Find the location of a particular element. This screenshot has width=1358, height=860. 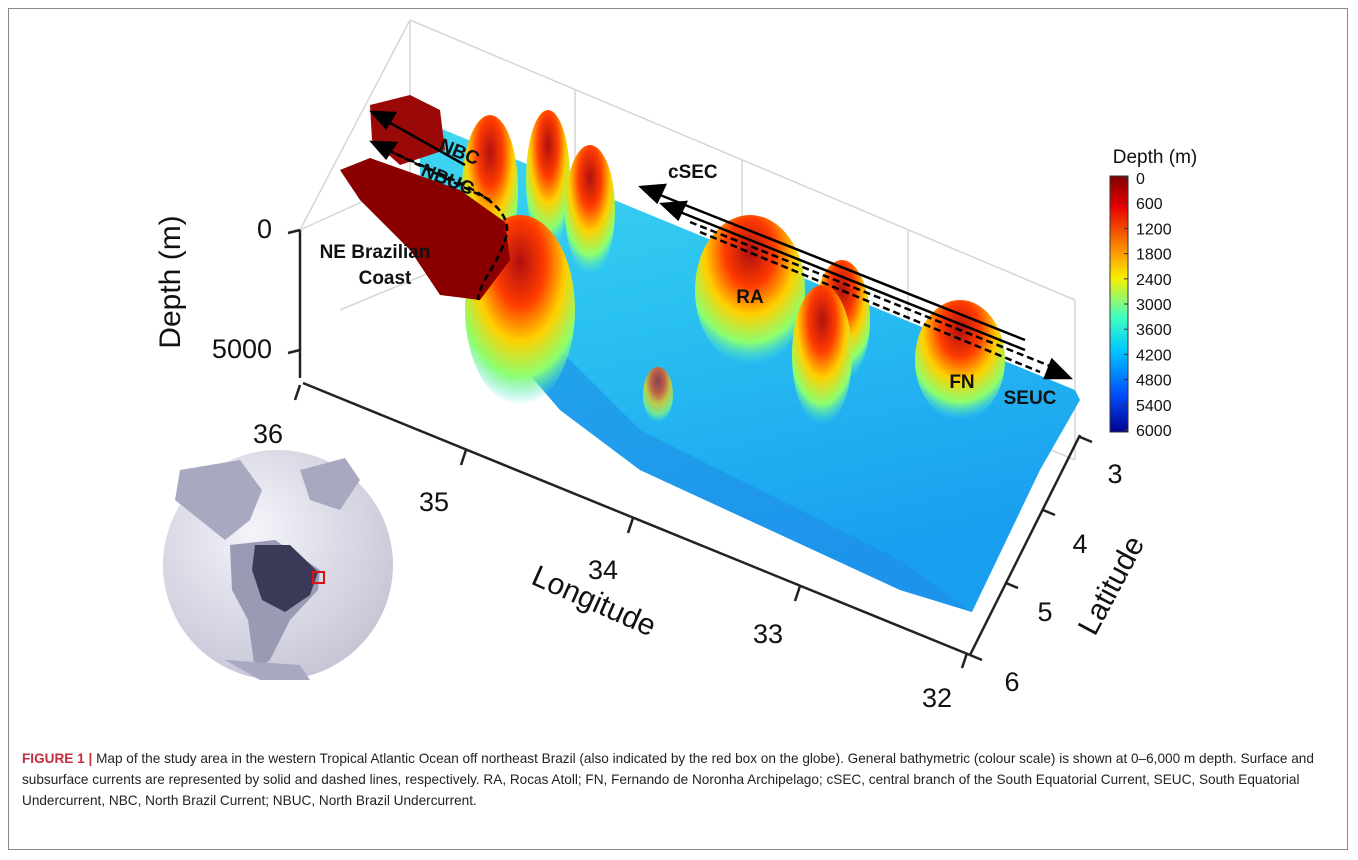

colorbar-tick-label: 1800 is located at coordinates (1154, 255).